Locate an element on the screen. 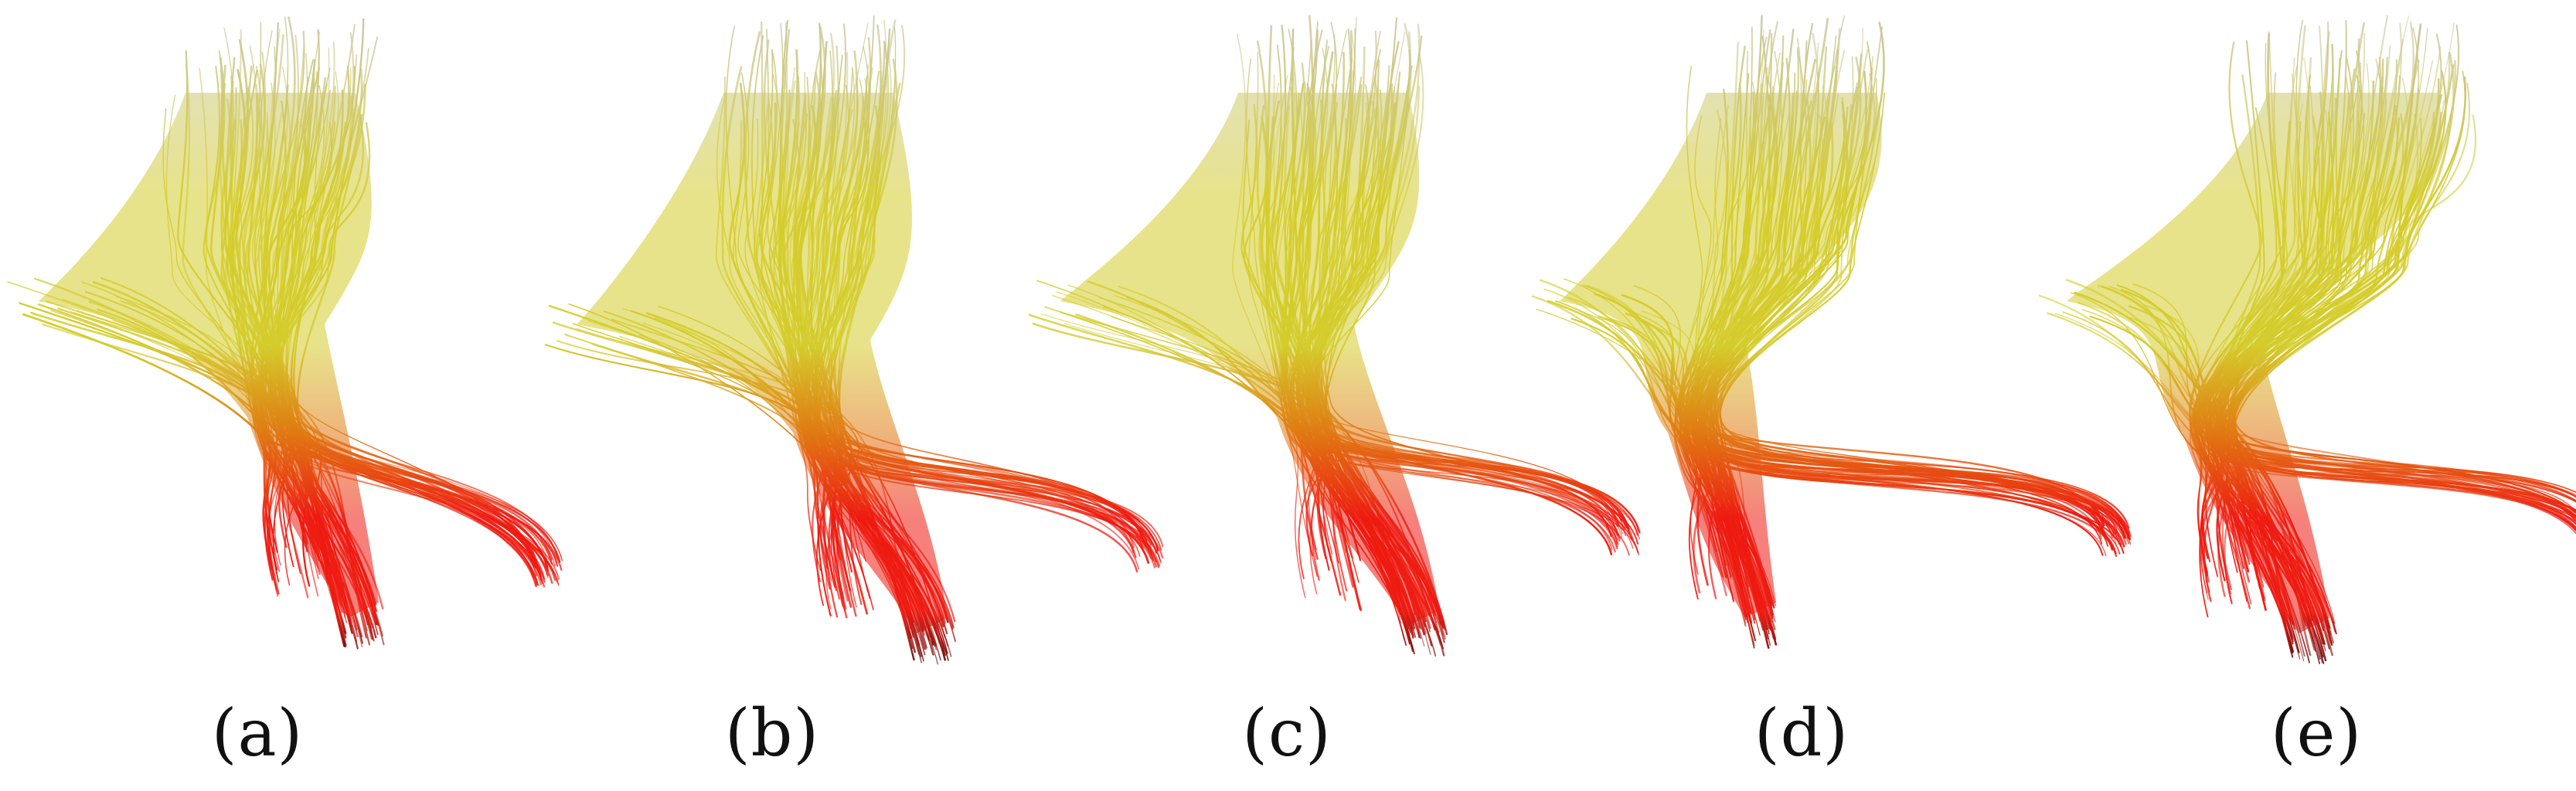  panel-label-d: (d) is located at coordinates (1801, 733).